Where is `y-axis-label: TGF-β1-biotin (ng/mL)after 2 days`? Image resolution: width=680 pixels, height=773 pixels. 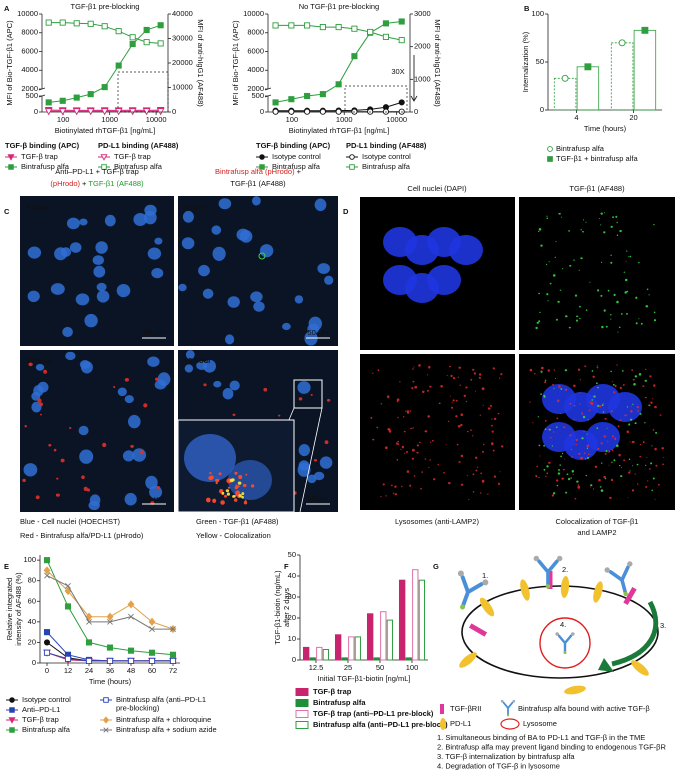
y-axis-label: TGF-β1-biotin (ng/mL)after 2 days is located at coordinates (282, 607).